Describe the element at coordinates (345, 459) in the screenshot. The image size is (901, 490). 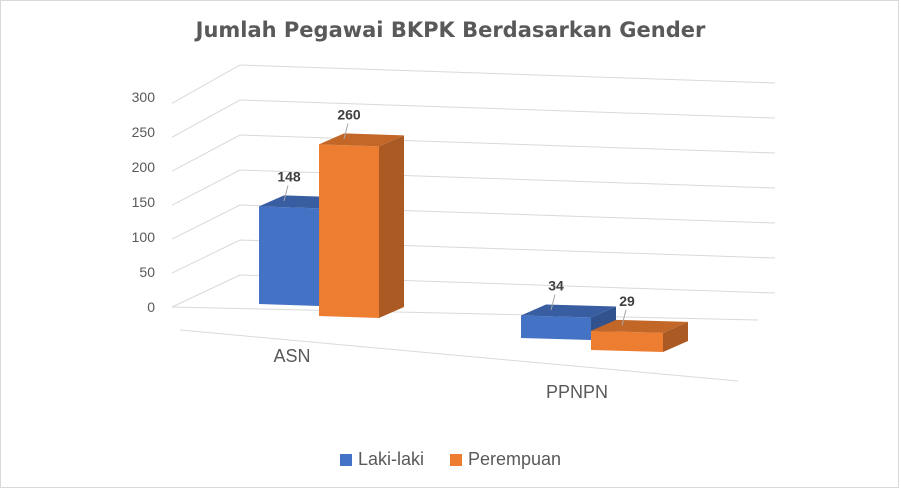
I see `legend-swatch-laki-laki` at that location.